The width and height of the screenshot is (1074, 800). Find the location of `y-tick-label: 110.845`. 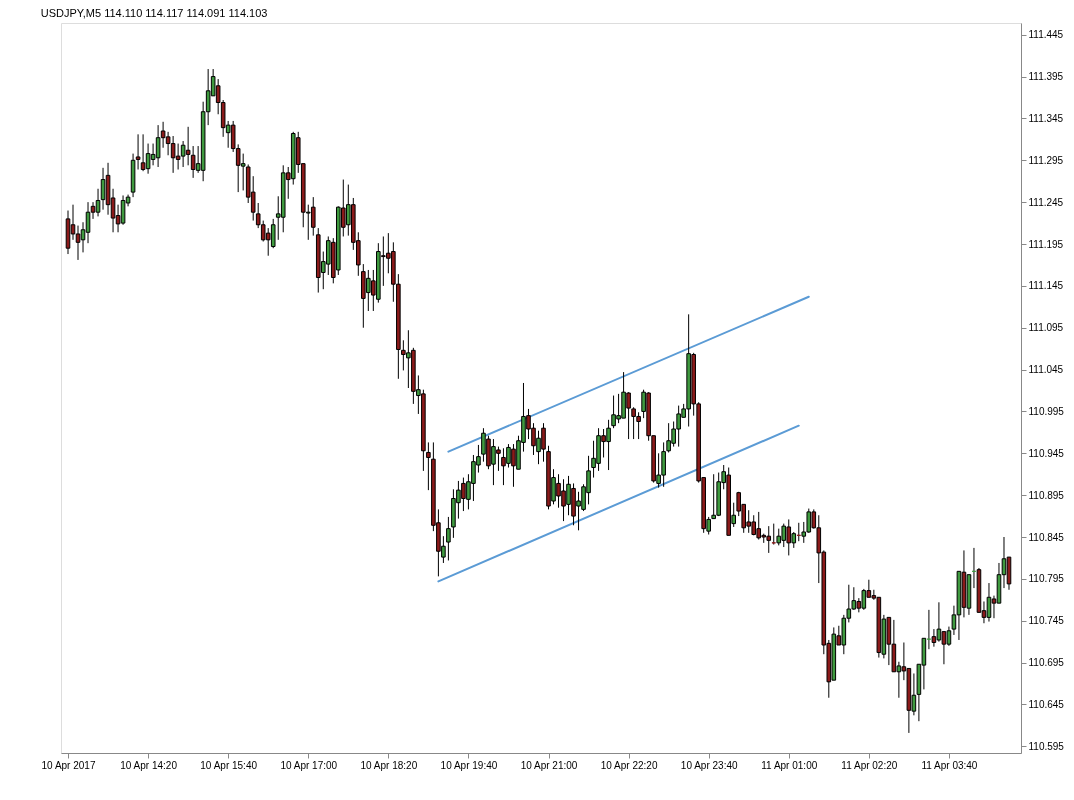

y-tick-label: 110.845 is located at coordinates (1046, 537).